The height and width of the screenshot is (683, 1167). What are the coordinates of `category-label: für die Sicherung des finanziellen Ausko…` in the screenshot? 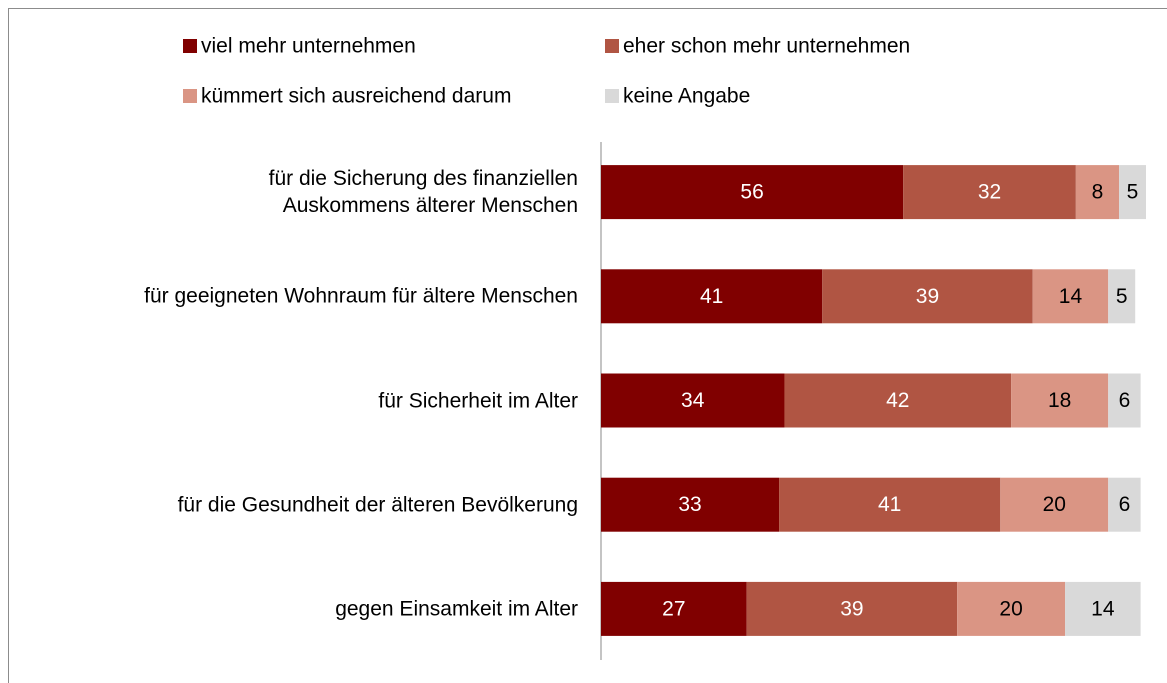 It's located at (423, 192).